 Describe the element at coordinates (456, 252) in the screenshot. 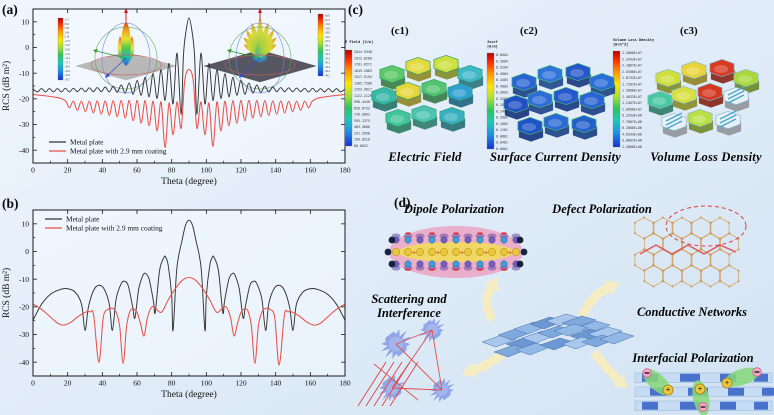

I see `dipole-polarization-graphic: + + + + +` at that location.